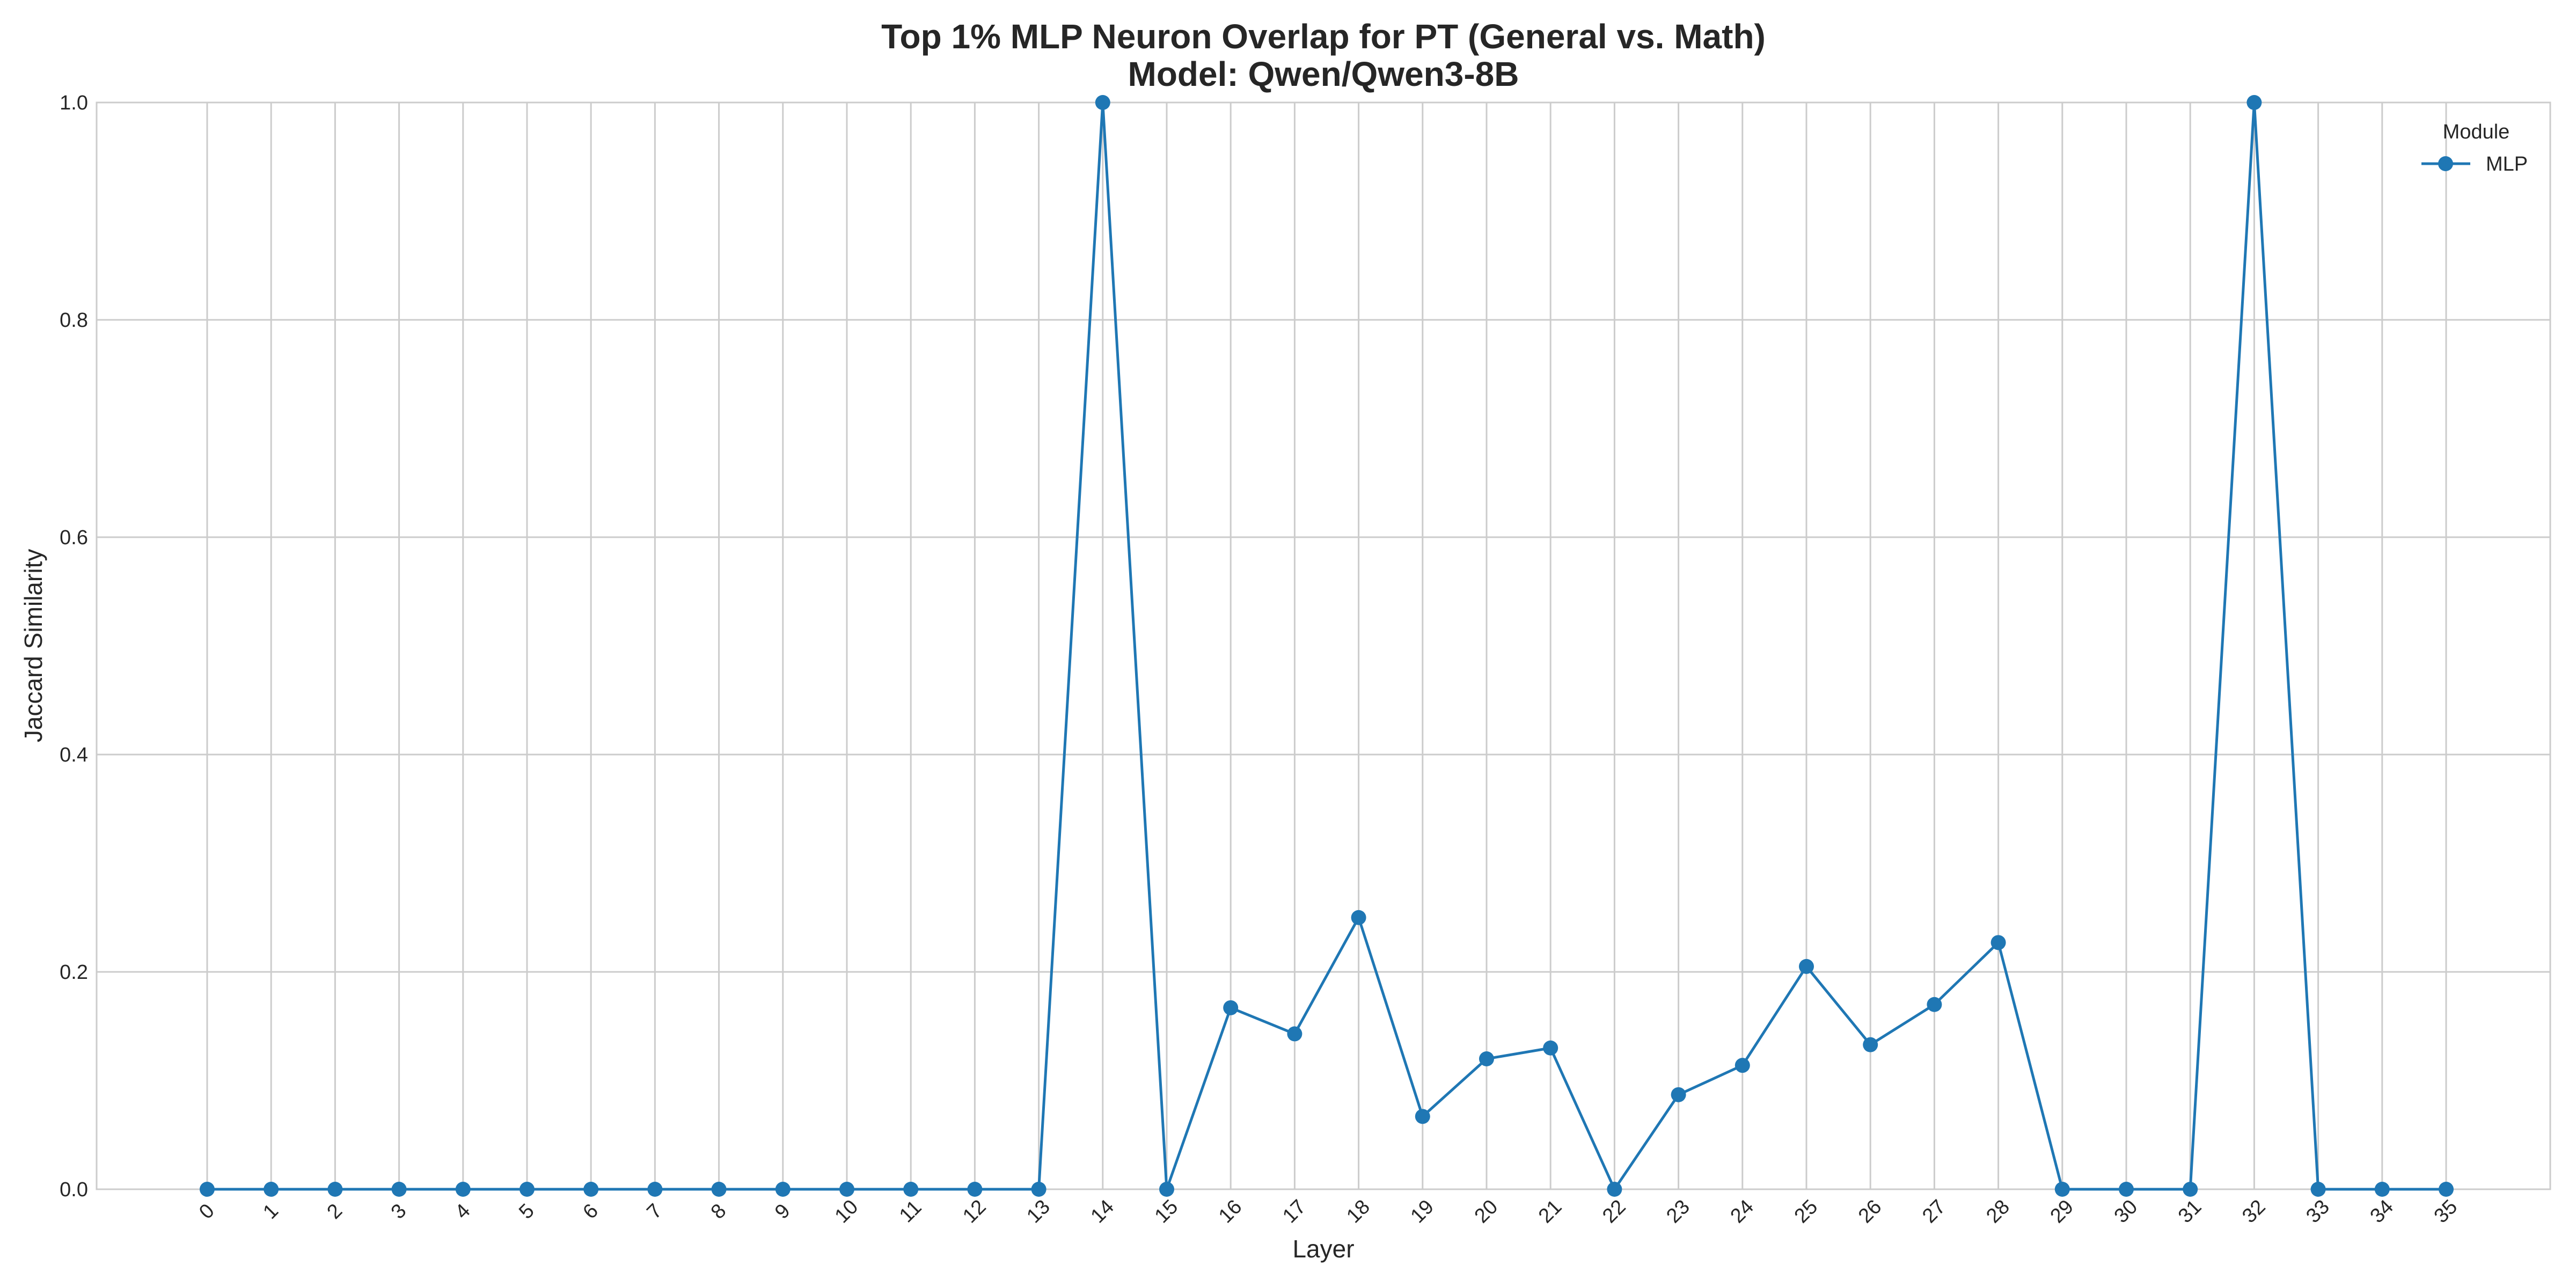  What do you see at coordinates (463, 1211) in the screenshot?
I see `x-tick-label: 4` at bounding box center [463, 1211].